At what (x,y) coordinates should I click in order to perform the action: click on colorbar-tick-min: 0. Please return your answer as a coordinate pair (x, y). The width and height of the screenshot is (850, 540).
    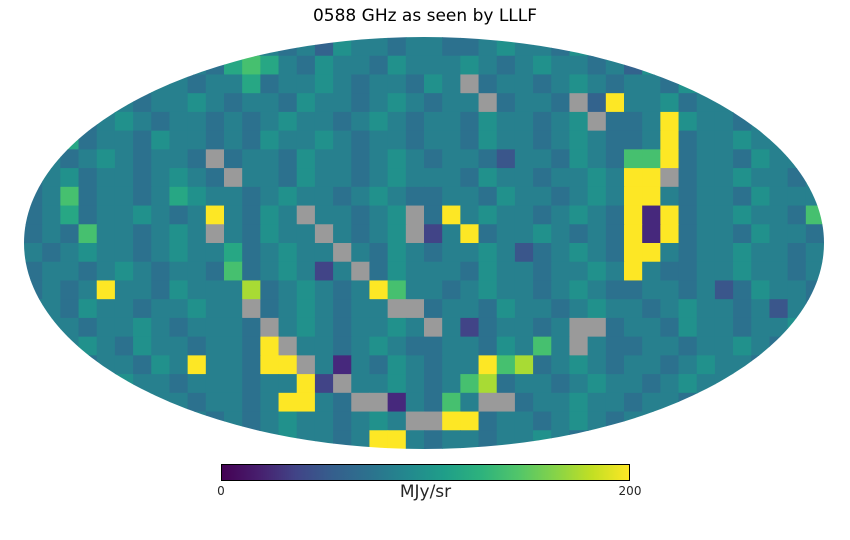
    Looking at the image, I should click on (221, 491).